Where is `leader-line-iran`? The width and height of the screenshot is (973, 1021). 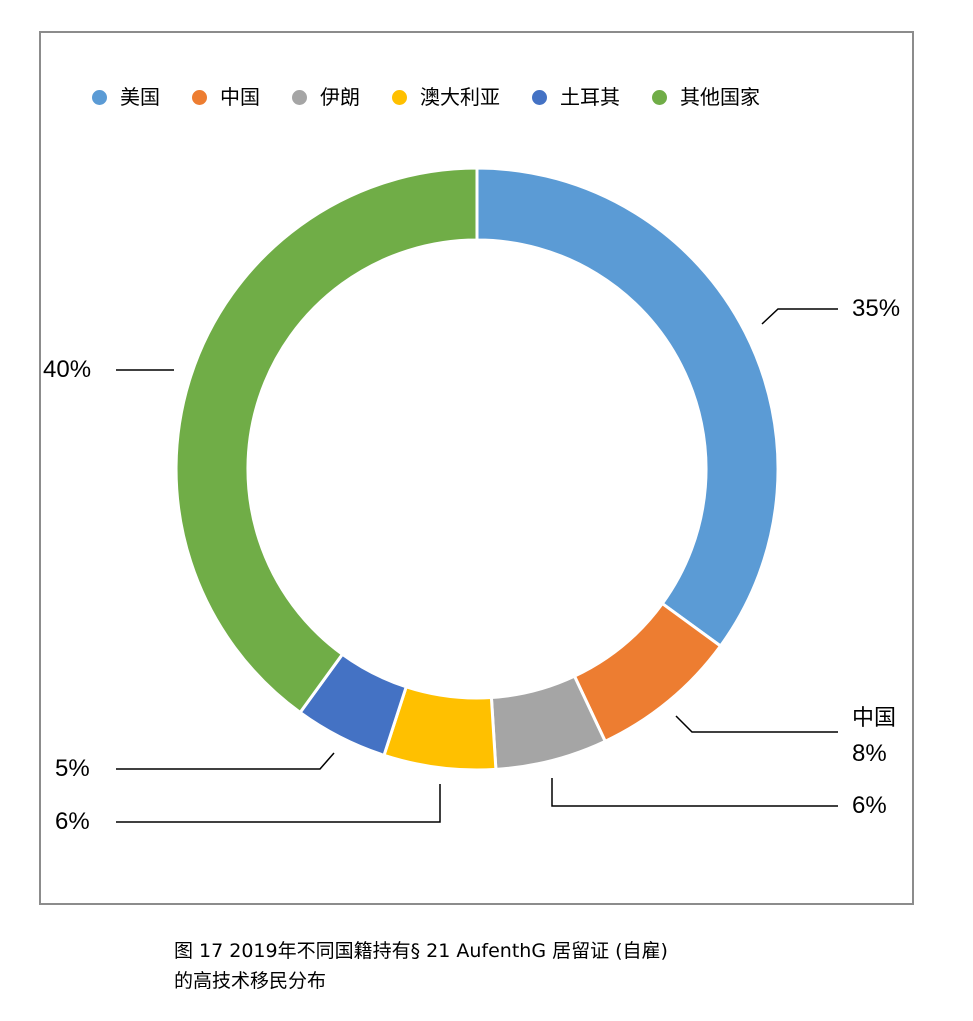
leader-line-iran is located at coordinates (694, 792).